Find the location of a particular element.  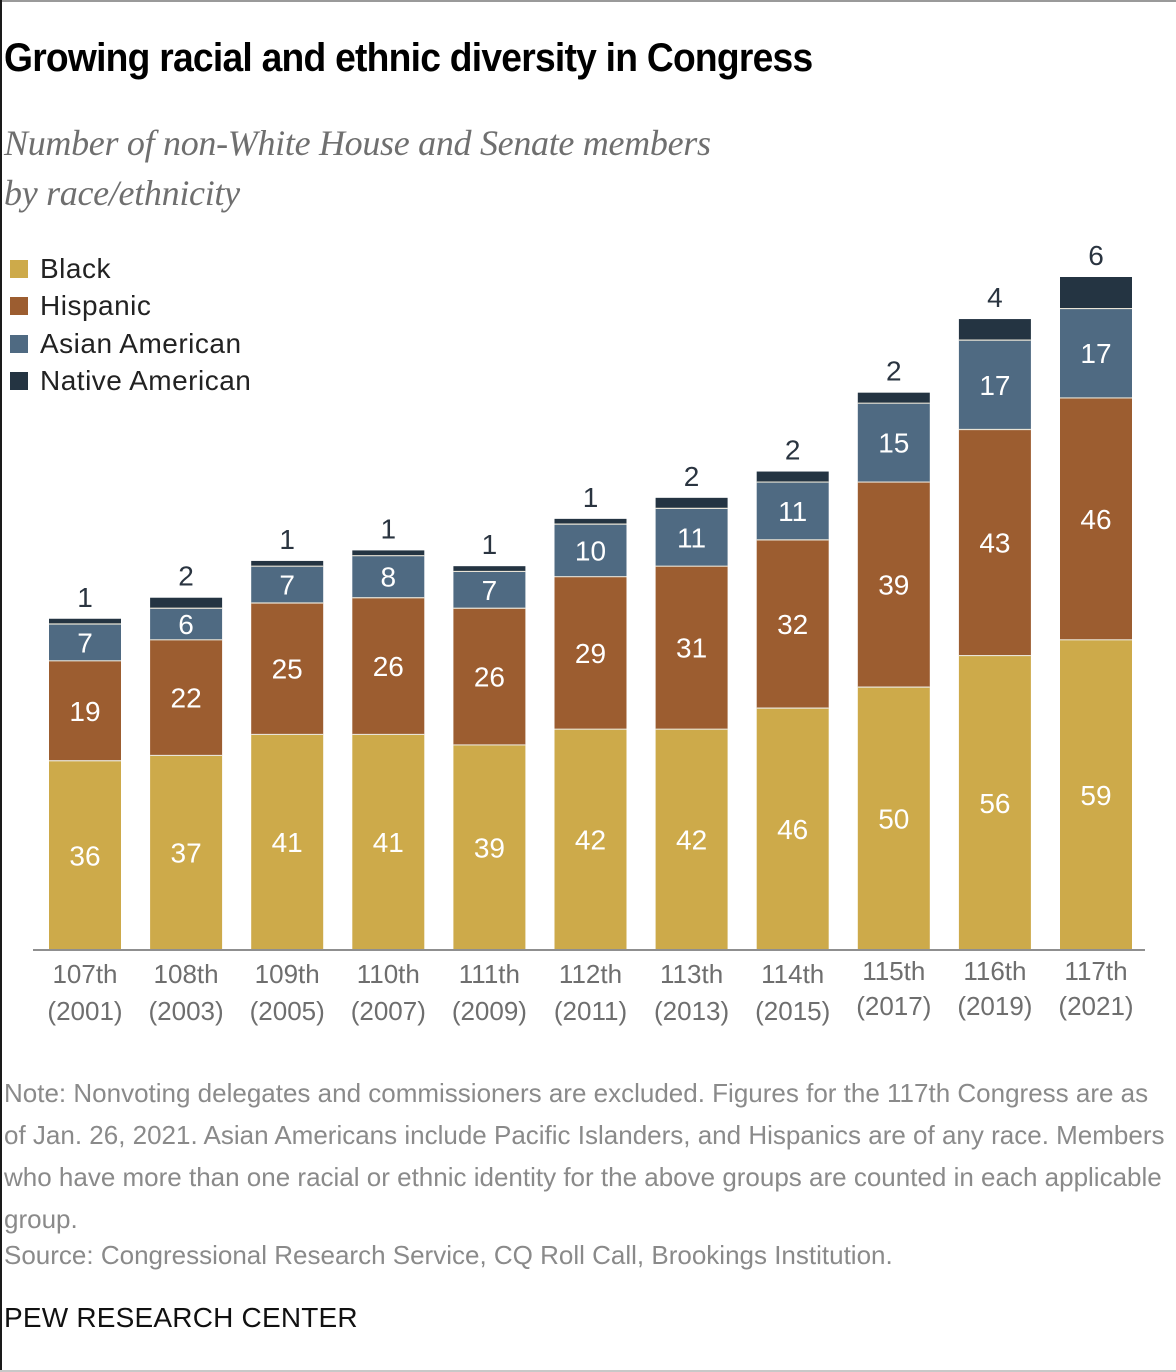

x-tick-year-label: (2017) is located at coordinates (893, 1006).